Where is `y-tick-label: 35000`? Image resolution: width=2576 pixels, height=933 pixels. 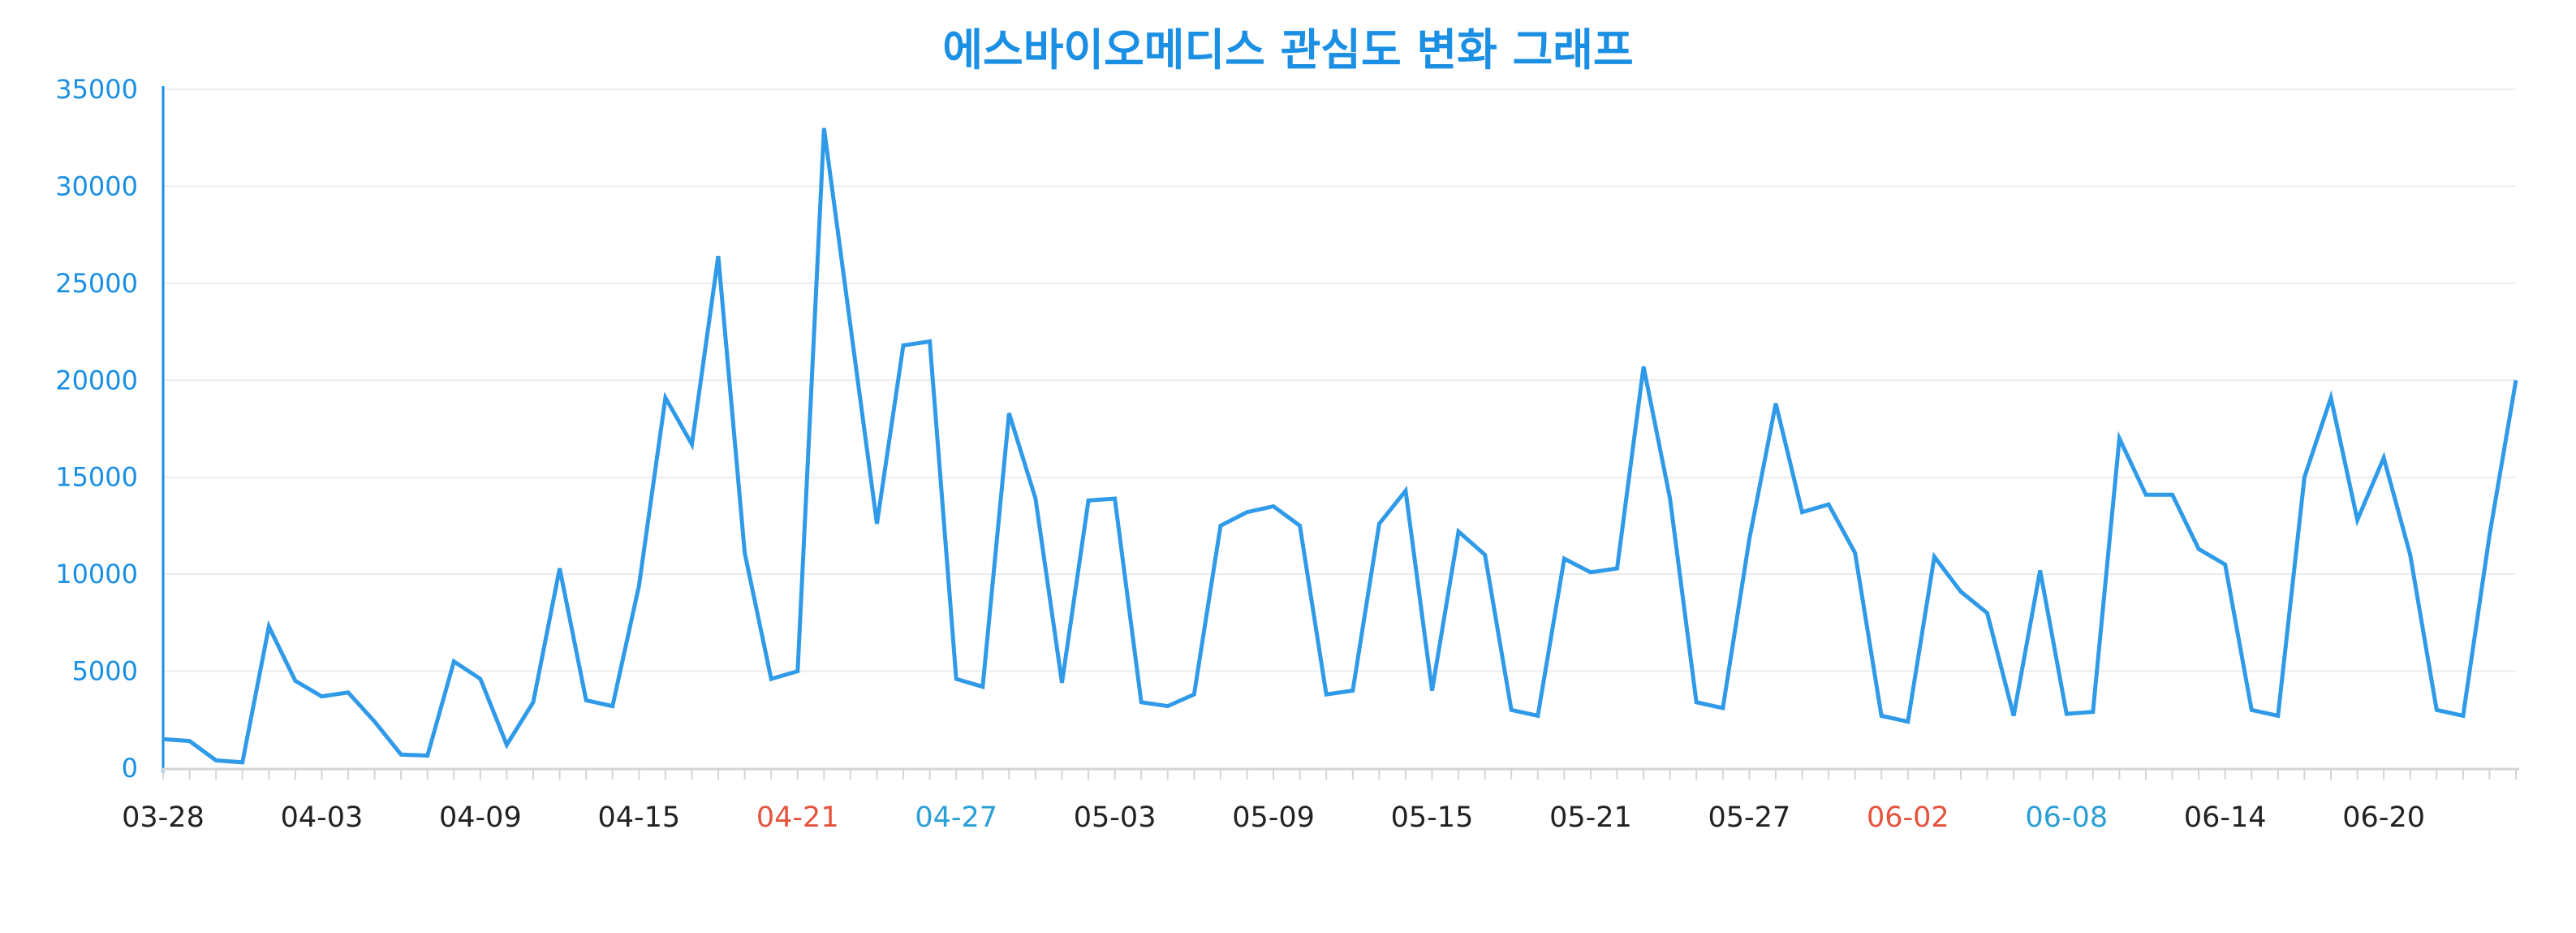 y-tick-label: 35000 is located at coordinates (97, 89).